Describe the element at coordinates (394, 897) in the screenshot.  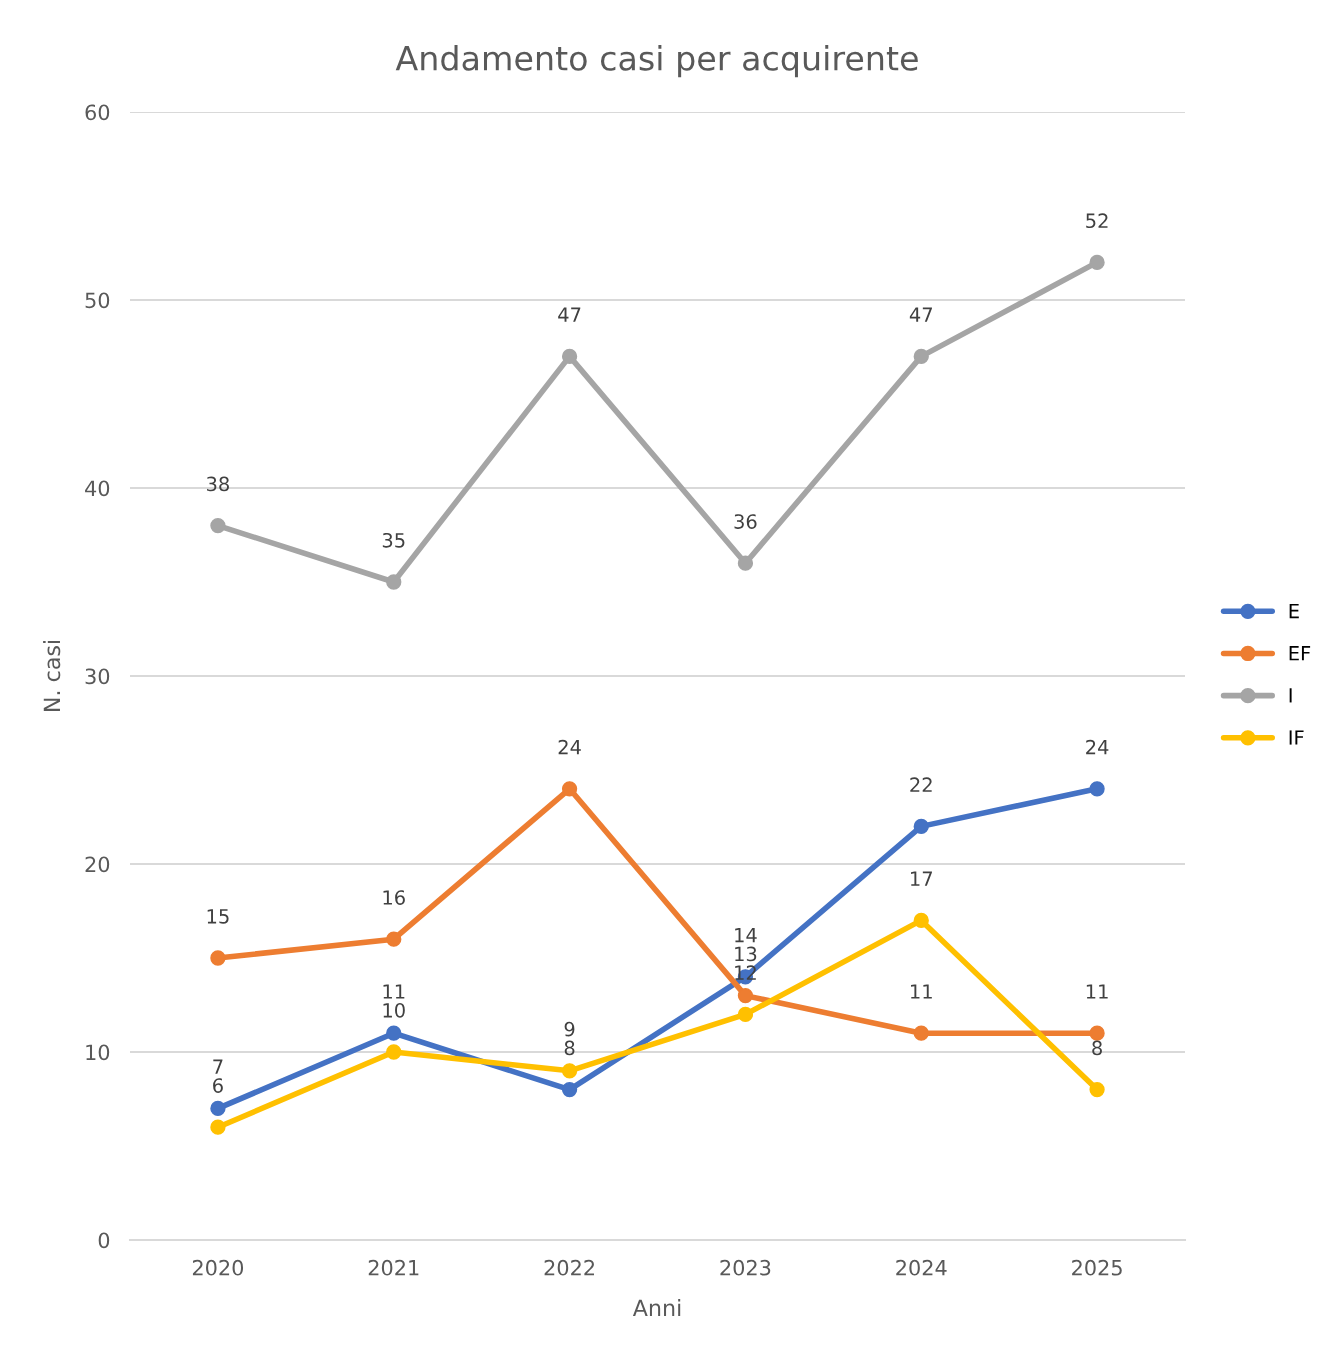
I see `data-label: 16` at that location.